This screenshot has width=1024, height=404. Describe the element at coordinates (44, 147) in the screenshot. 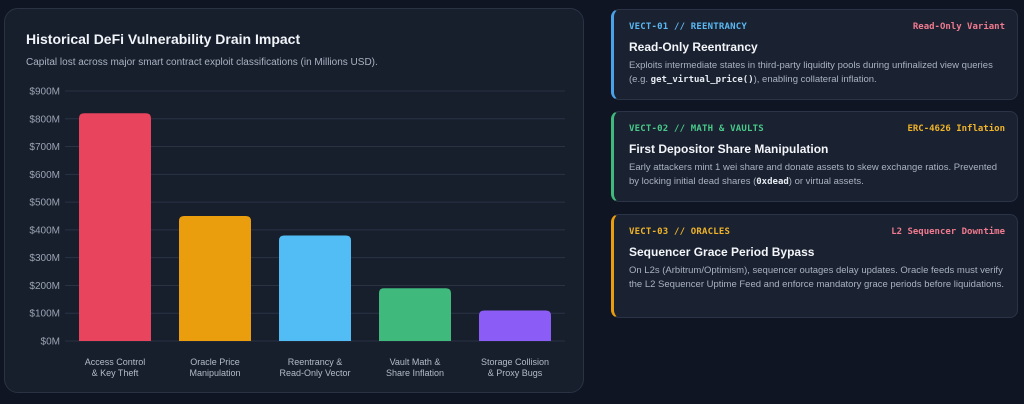

I see `y-tick-label: $700M` at that location.